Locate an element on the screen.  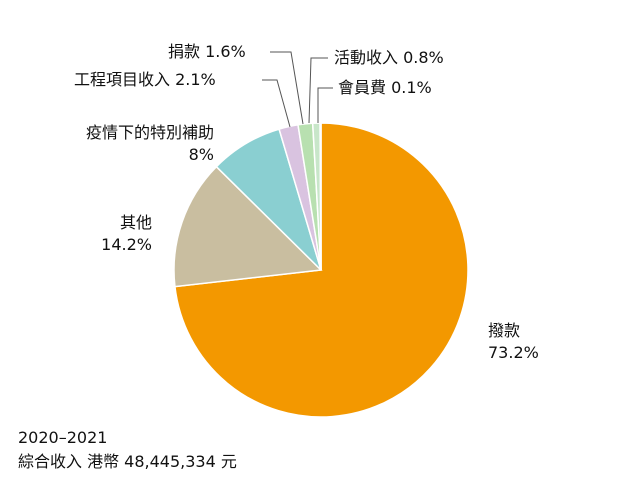
slice-label-value: 2.1% is located at coordinates (195, 79).